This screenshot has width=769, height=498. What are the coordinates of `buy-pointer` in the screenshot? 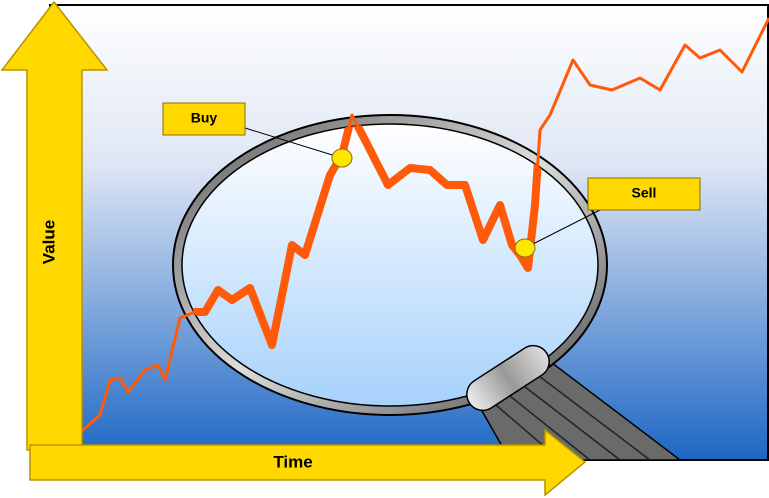 It's located at (293, 143).